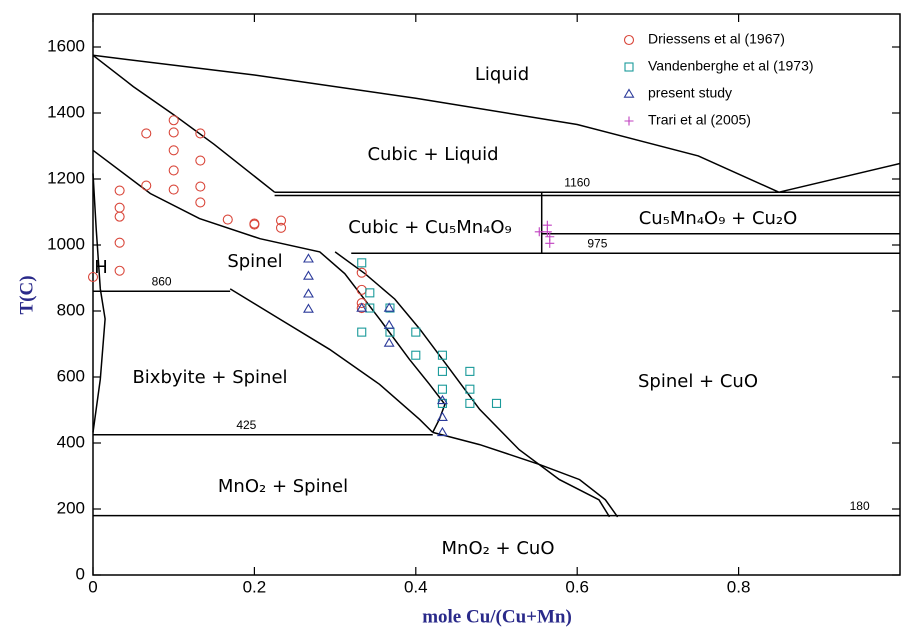 Image resolution: width=901 pixels, height=630 pixels. What do you see at coordinates (71, 507) in the screenshot?
I see `y-tick-label: 200` at bounding box center [71, 507].